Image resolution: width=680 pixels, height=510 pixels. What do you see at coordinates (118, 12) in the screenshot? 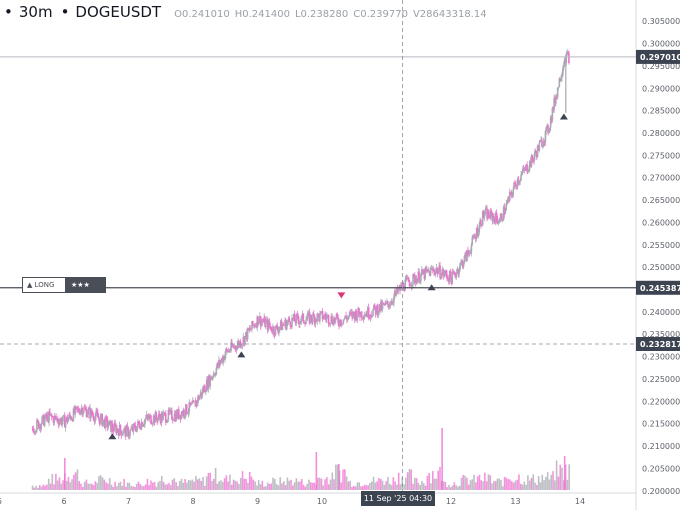
I see `symbol-label: DOGEUSDT` at bounding box center [118, 12].